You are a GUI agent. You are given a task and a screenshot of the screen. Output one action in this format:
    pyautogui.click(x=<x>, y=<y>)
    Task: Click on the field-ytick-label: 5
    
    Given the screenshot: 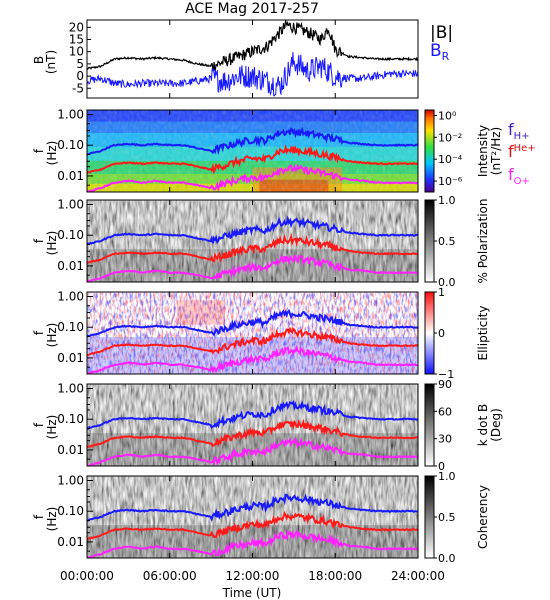 What is the action you would take?
    pyautogui.click(x=80, y=64)
    